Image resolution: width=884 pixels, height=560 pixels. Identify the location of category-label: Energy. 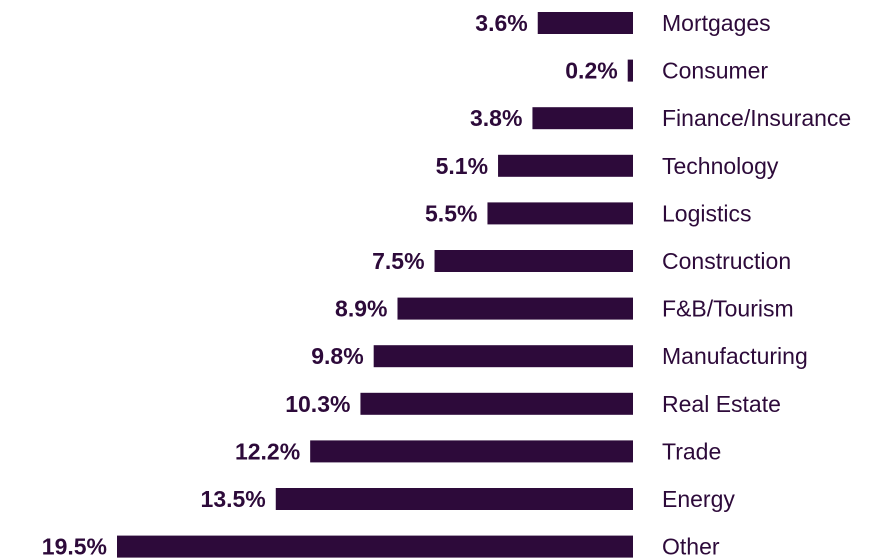
(698, 499).